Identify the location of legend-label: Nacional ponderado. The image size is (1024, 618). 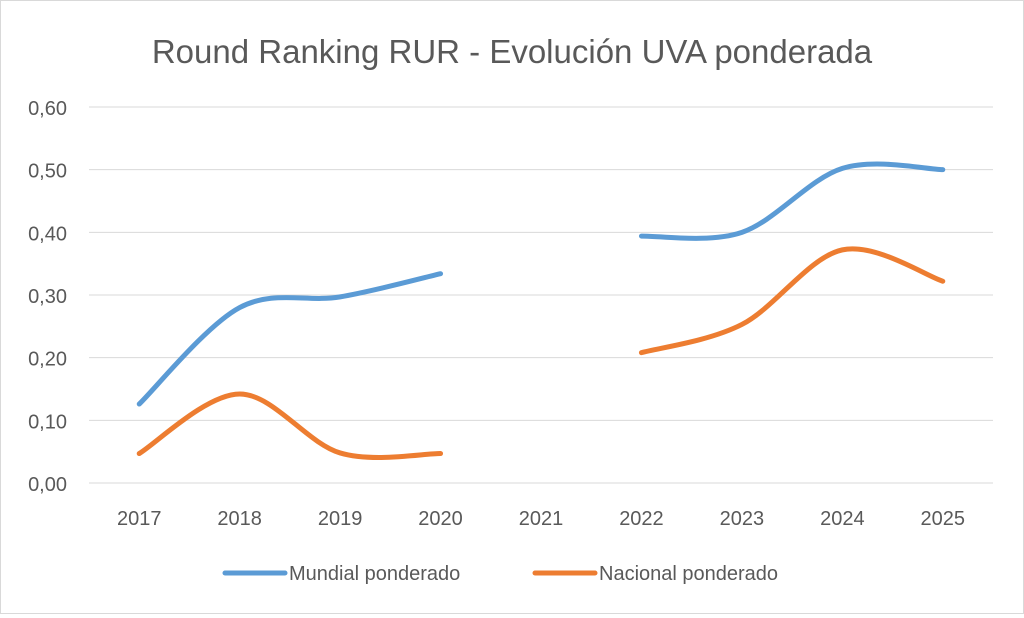
(688, 574).